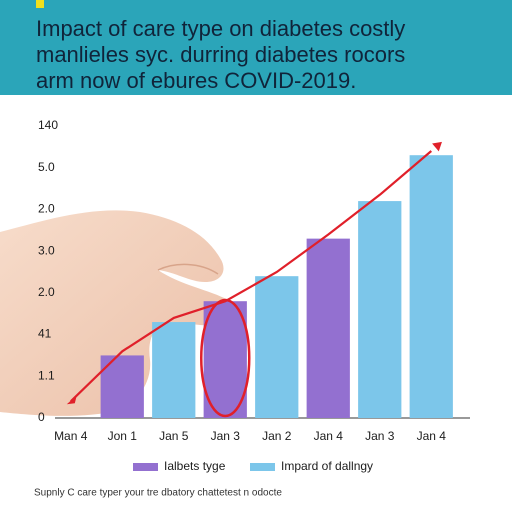 The width and height of the screenshot is (512, 512). I want to click on chart-title: Impact of care type on diabetes costly, so click(220, 28).